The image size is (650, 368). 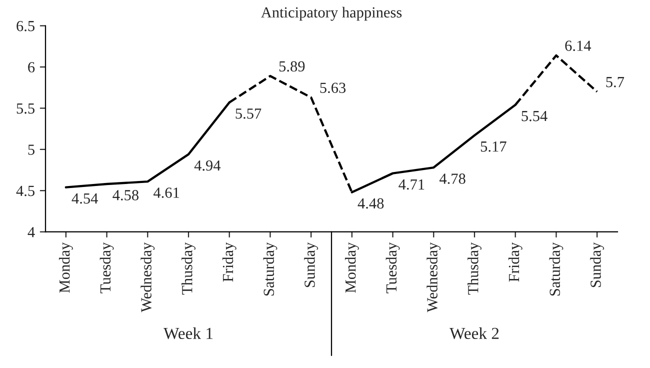 What do you see at coordinates (493, 146) in the screenshot?
I see `data-label: 5.17` at bounding box center [493, 146].